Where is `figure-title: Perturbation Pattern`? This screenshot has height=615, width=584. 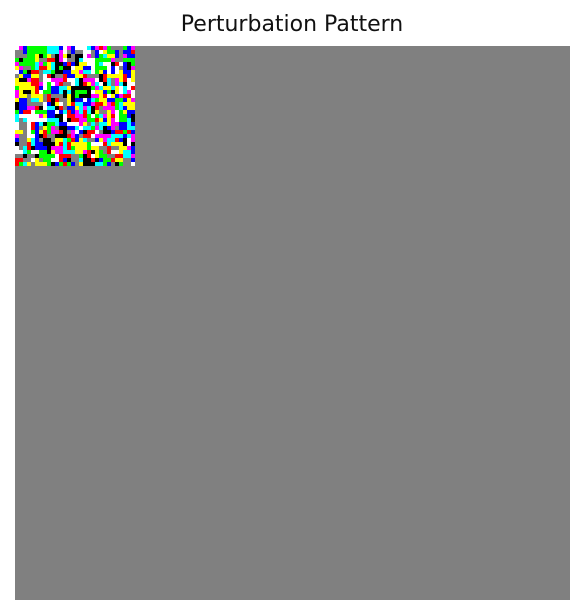 figure-title: Perturbation Pattern is located at coordinates (292, 24).